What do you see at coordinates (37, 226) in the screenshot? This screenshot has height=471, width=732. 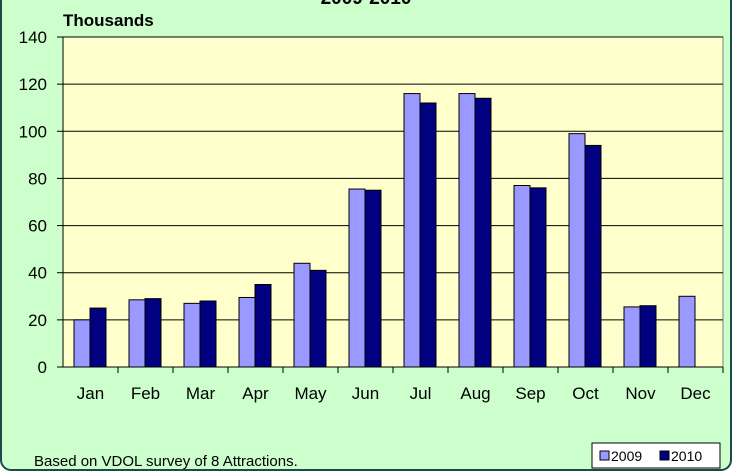 I see `y-tick-label: 60` at bounding box center [37, 226].